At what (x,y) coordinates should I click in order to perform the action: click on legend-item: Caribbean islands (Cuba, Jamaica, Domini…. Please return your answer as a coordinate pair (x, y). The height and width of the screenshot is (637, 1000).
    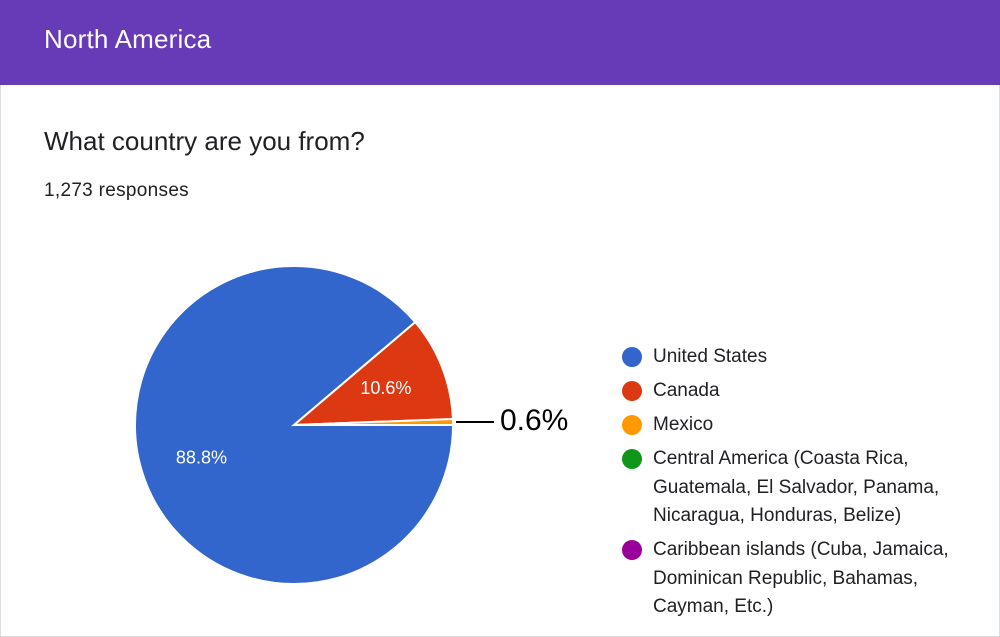
    Looking at the image, I should click on (809, 579).